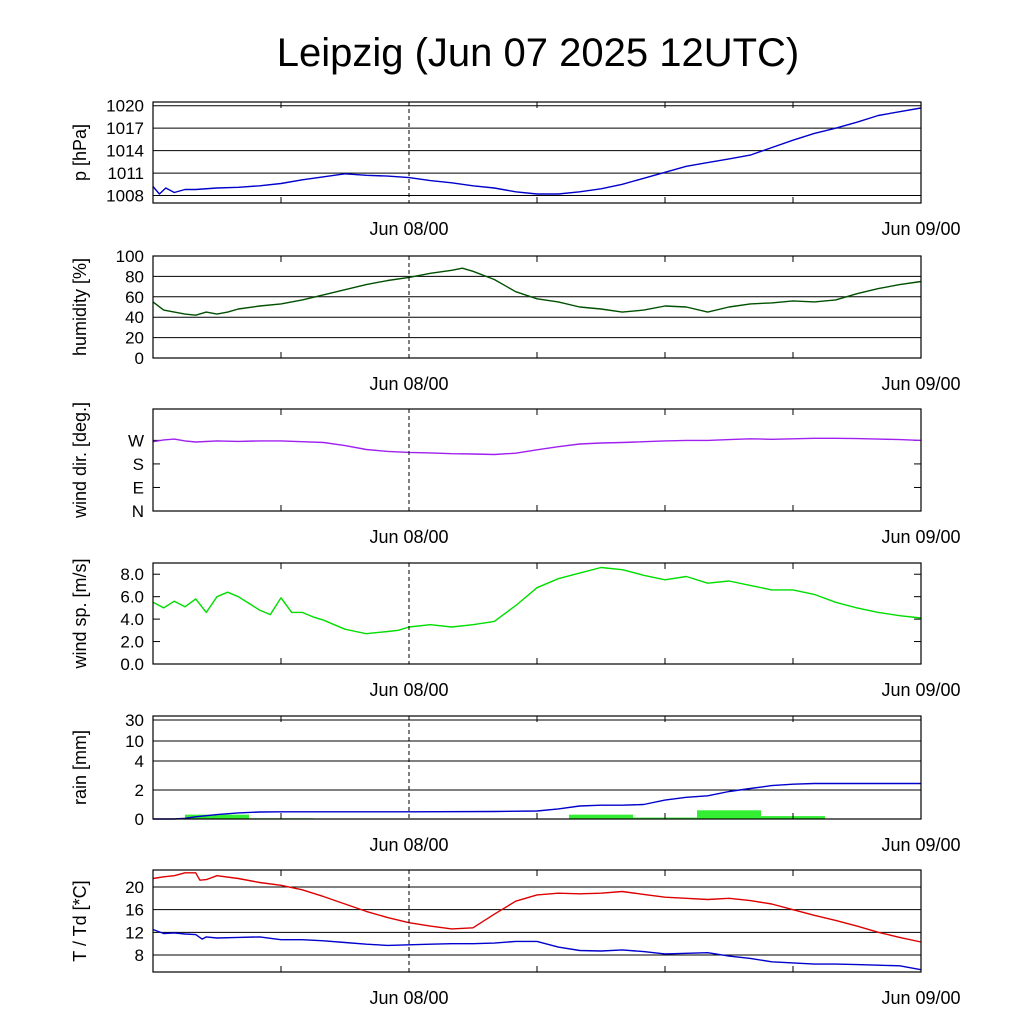 The image size is (1024, 1024). I want to click on wind_speed-plot-frame, so click(537, 613).